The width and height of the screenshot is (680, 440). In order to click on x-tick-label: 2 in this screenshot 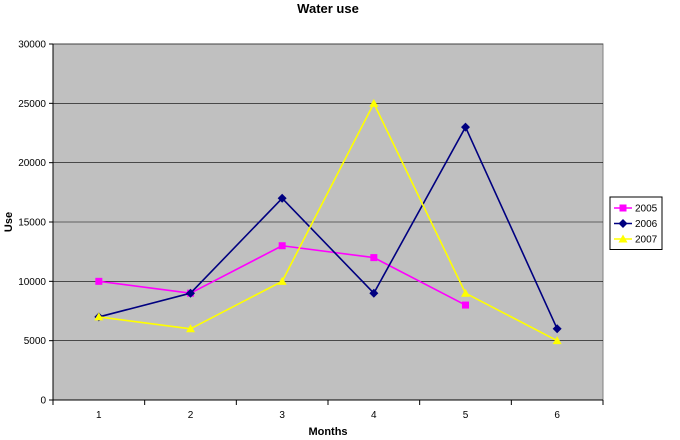, I will do `click(191, 415)`.